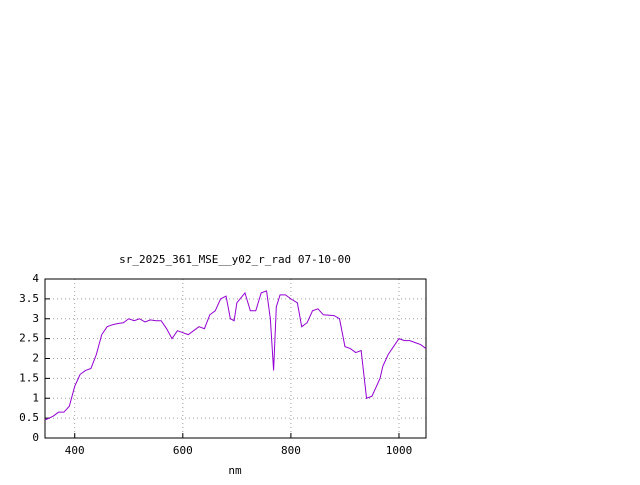 Image resolution: width=640 pixels, height=485 pixels. I want to click on y-tick-label: 3.5, so click(29, 298).